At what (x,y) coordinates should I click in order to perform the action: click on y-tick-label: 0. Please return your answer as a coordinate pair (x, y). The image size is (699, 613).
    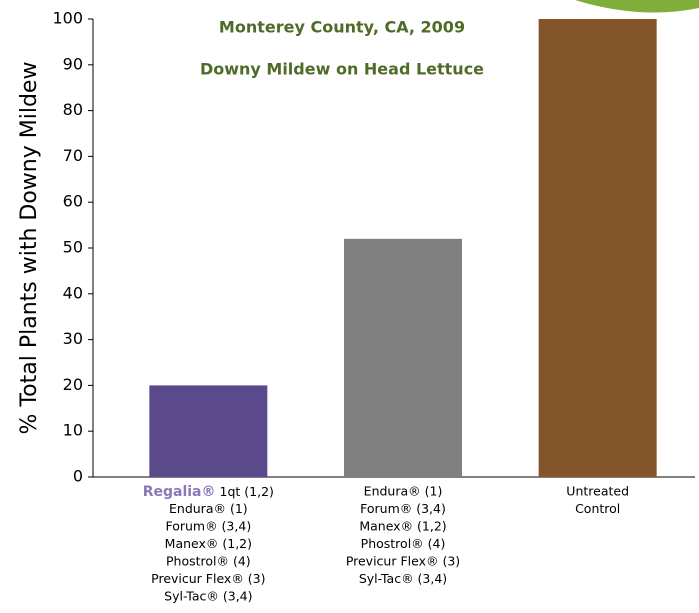
    Looking at the image, I should click on (78, 476).